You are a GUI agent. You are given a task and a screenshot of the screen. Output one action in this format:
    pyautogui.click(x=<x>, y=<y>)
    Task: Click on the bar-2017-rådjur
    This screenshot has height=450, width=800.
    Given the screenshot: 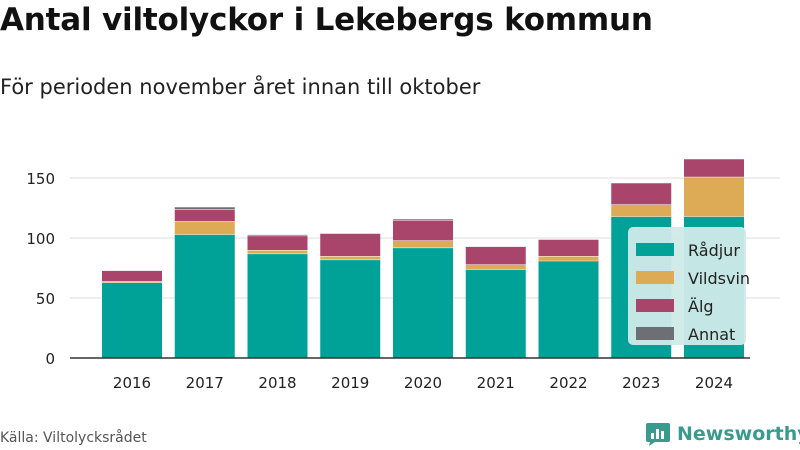 What is the action you would take?
    pyautogui.click(x=204, y=296)
    